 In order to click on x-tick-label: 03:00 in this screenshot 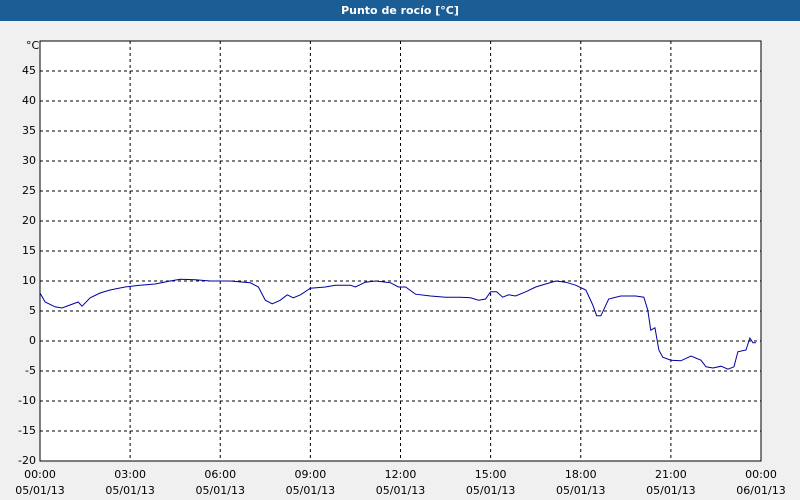, I will do `click(130, 474)`.